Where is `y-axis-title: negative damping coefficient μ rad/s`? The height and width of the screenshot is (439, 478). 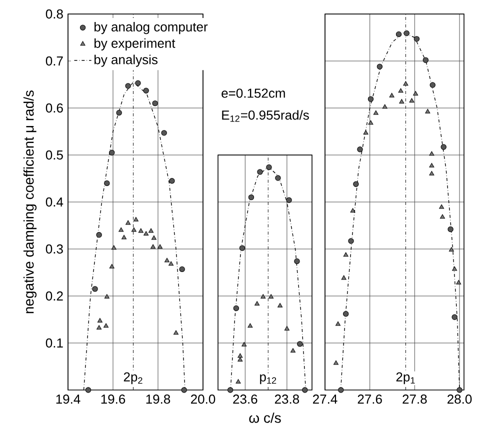 y-axis-title: negative damping coefficient μ rad/s is located at coordinates (30, 202).